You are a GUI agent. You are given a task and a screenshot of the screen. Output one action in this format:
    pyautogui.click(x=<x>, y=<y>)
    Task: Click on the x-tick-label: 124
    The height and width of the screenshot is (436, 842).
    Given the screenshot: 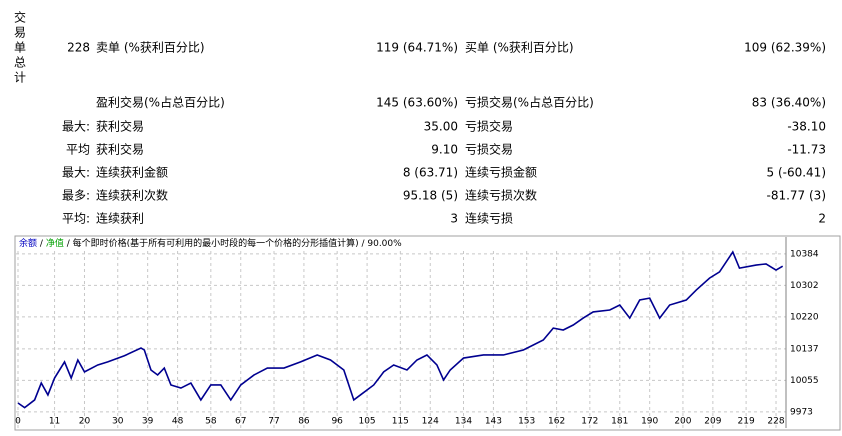 What is the action you would take?
    pyautogui.click(x=430, y=422)
    